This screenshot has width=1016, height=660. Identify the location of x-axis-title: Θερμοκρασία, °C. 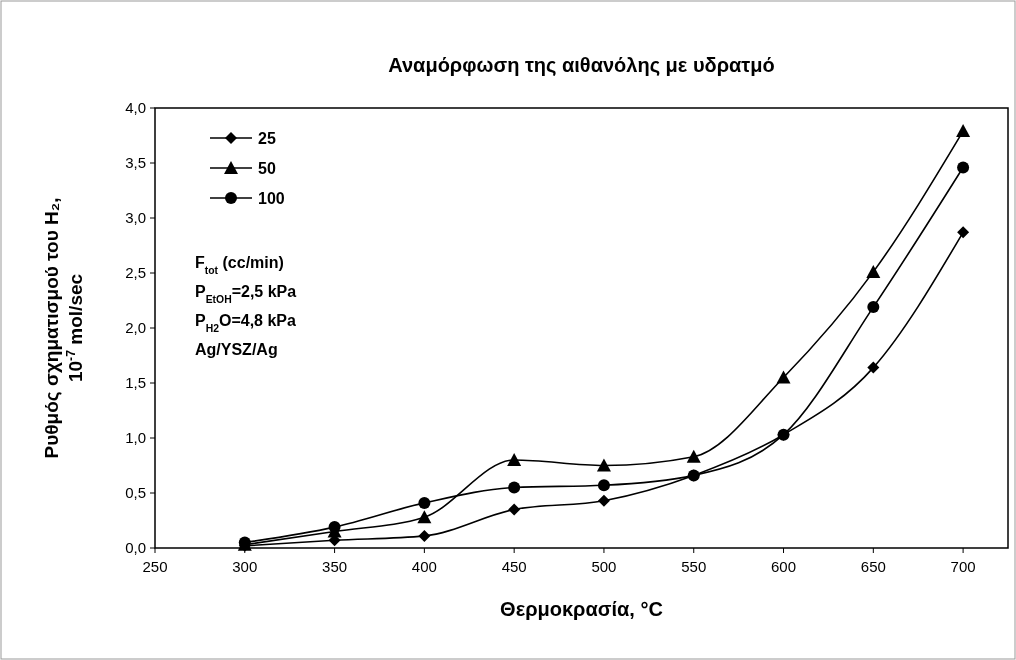
(581, 609).